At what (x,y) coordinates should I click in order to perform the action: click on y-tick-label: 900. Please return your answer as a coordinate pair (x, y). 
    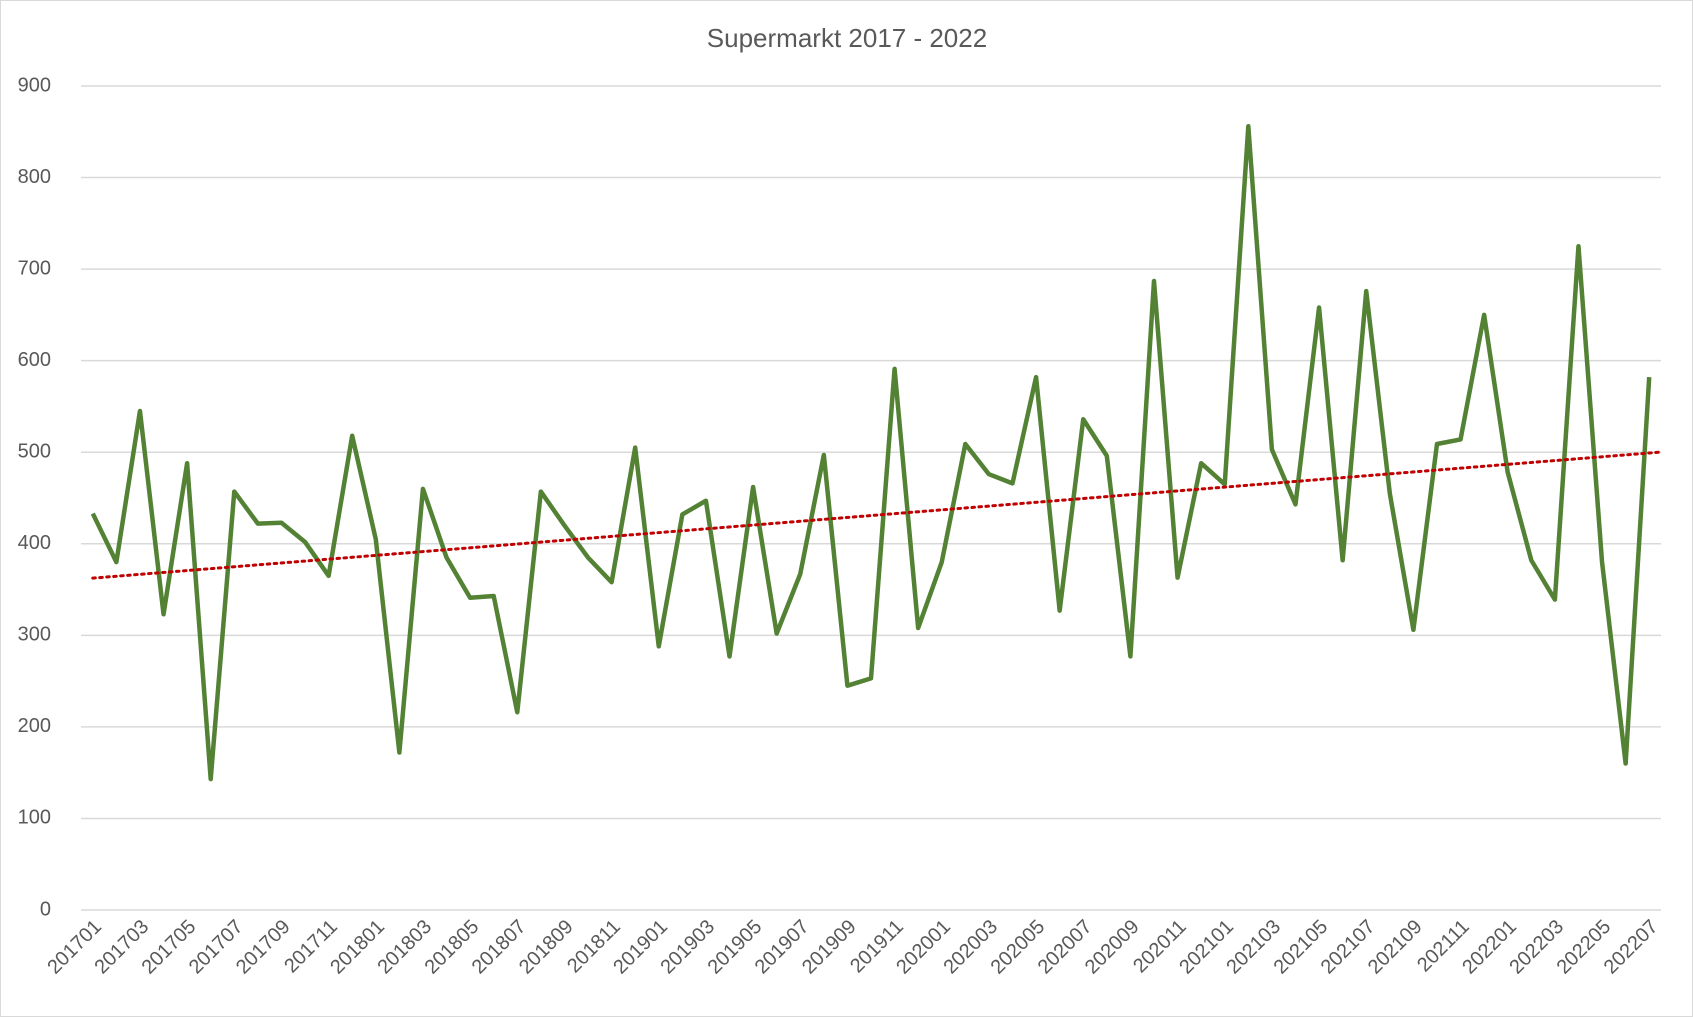
    Looking at the image, I should click on (34, 85).